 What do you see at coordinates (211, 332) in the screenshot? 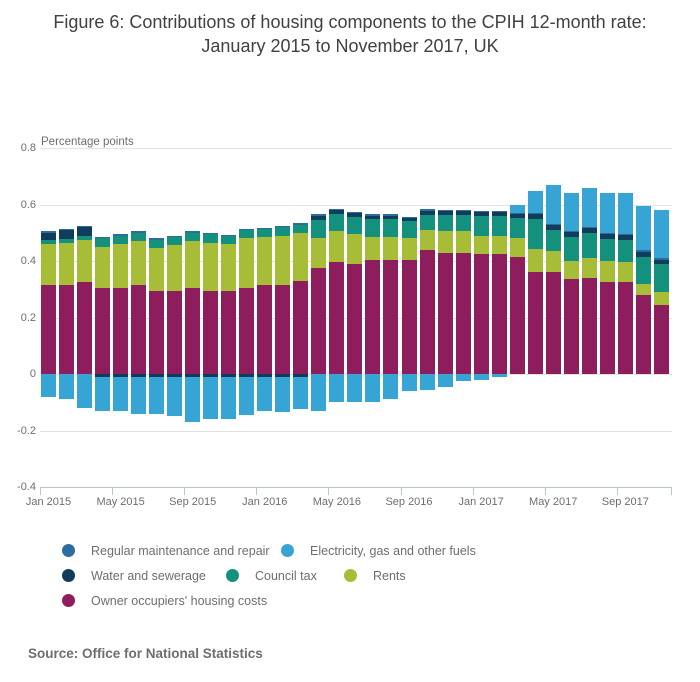
I see `bar-segment-ooh-oct-2015` at bounding box center [211, 332].